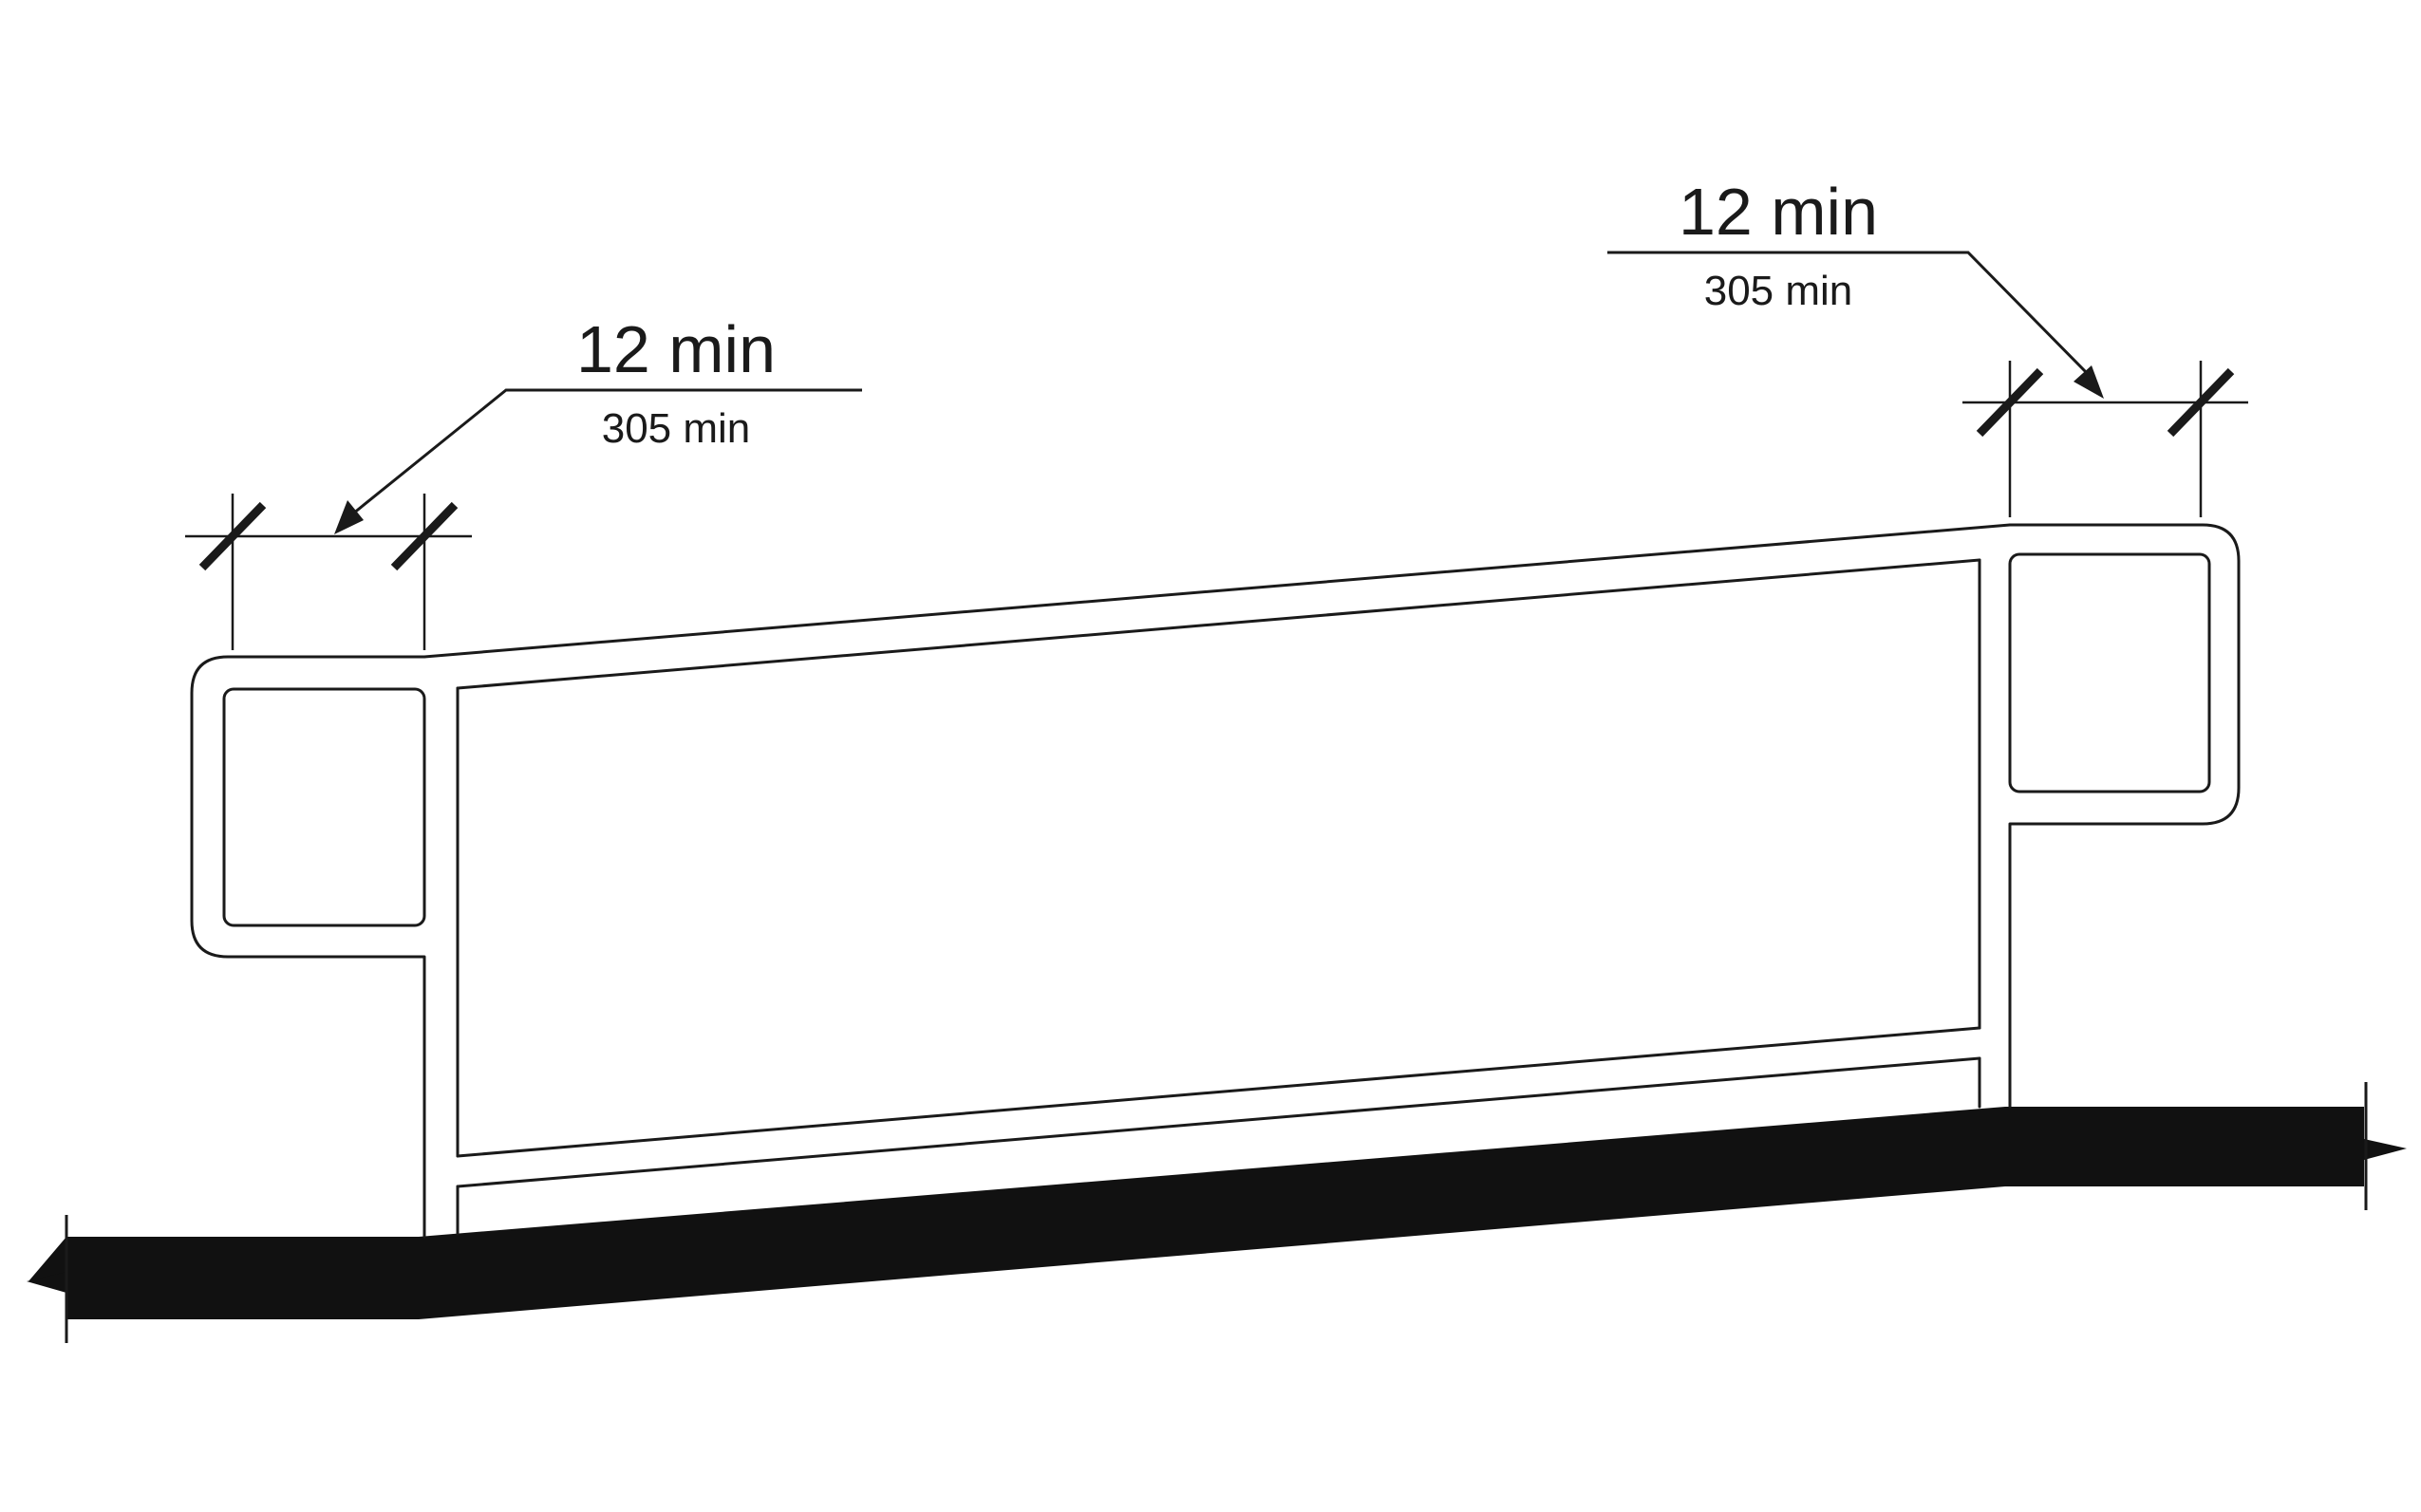 The image size is (2421, 1512). I want to click on top-rail-lower-edge, so click(1218, 624).